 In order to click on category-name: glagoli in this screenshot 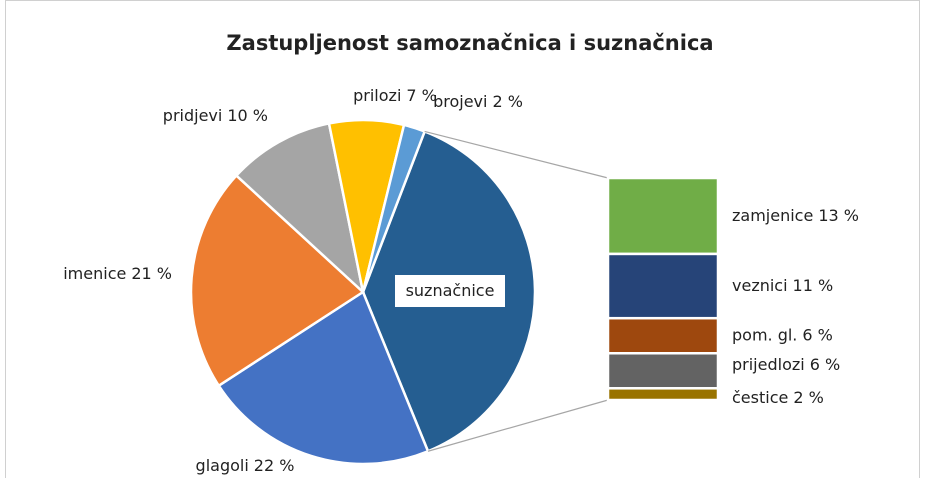, I will do `click(222, 465)`.